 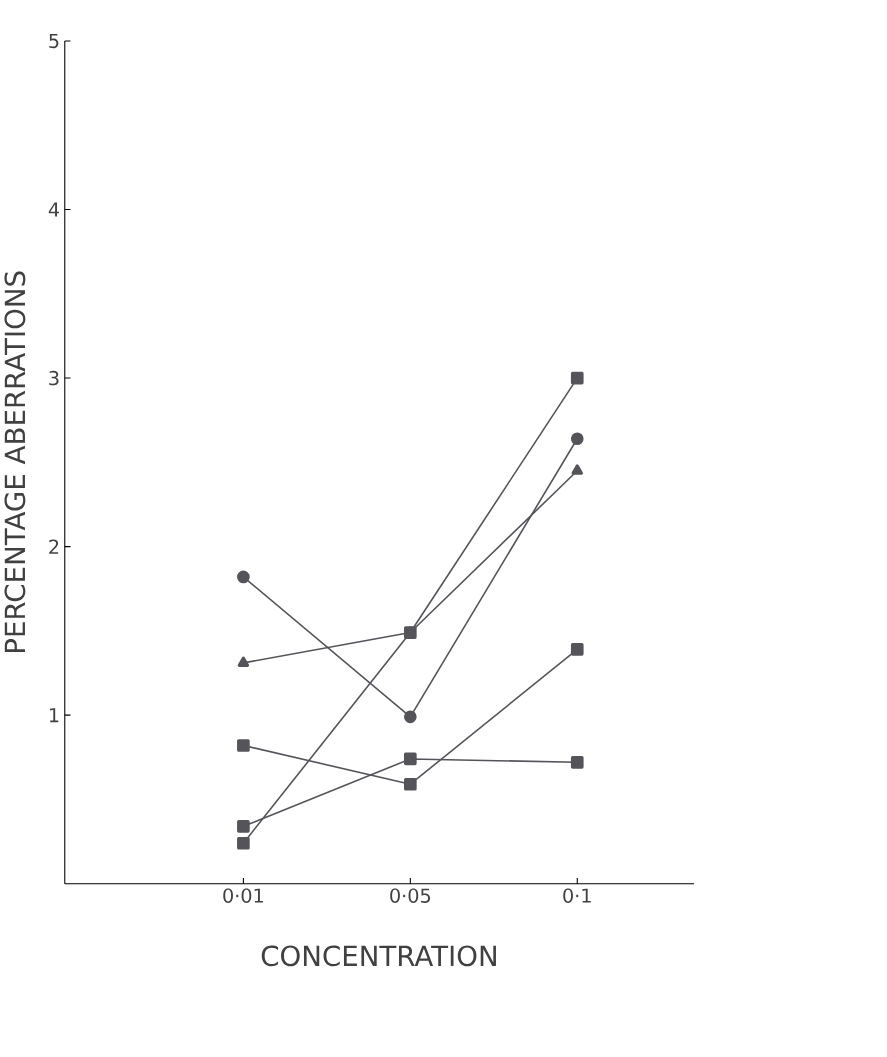 I want to click on x-axis-title: CONCENTRATION, so click(x=378, y=956).